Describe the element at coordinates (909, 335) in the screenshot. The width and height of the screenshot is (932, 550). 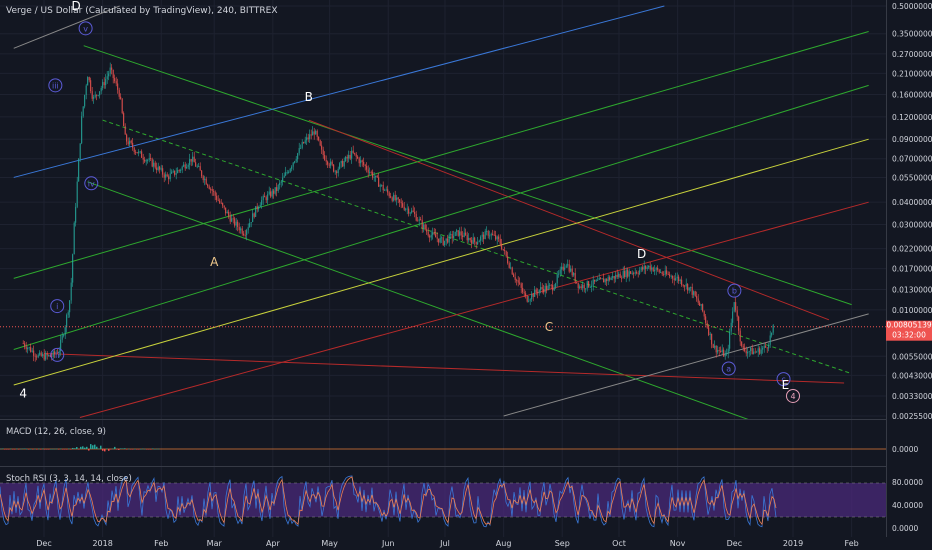
I see `price-badge-countdown: 03:32:00` at that location.